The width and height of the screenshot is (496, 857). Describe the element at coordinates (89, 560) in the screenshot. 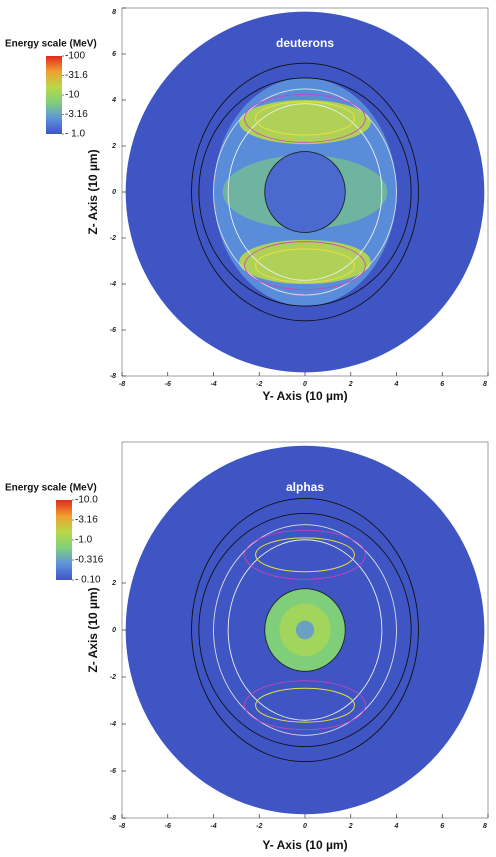

I see `colorbar-tick-label: -0.316` at that location.